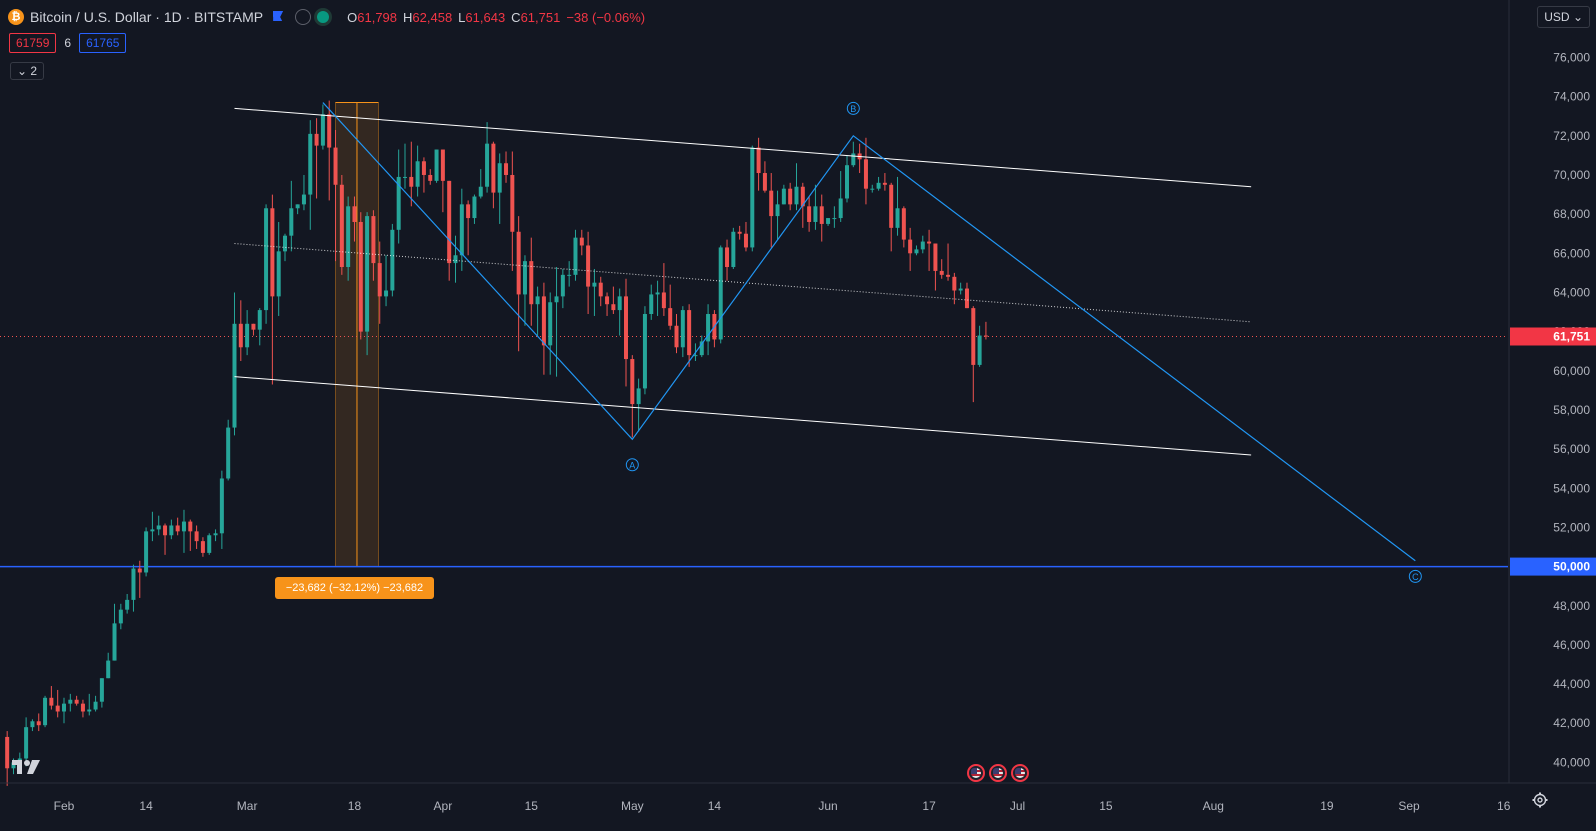 This screenshot has height=831, width=1596. Describe the element at coordinates (1571, 214) in the screenshot. I see `price-tick-label: 68,000` at that location.